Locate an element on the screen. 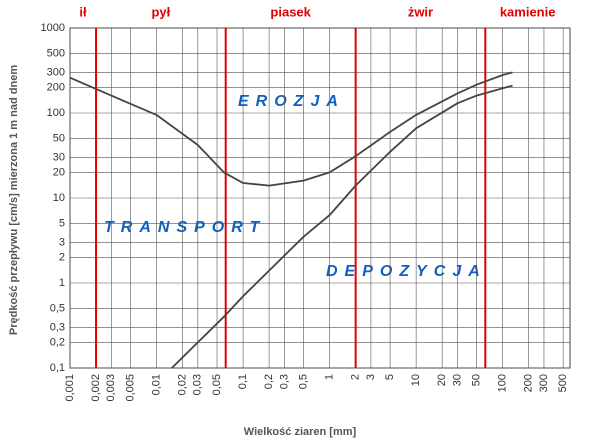 Image resolution: width=590 pixels, height=444 pixels. x-axis-title: Wielkość ziaren [mm] is located at coordinates (300, 432).